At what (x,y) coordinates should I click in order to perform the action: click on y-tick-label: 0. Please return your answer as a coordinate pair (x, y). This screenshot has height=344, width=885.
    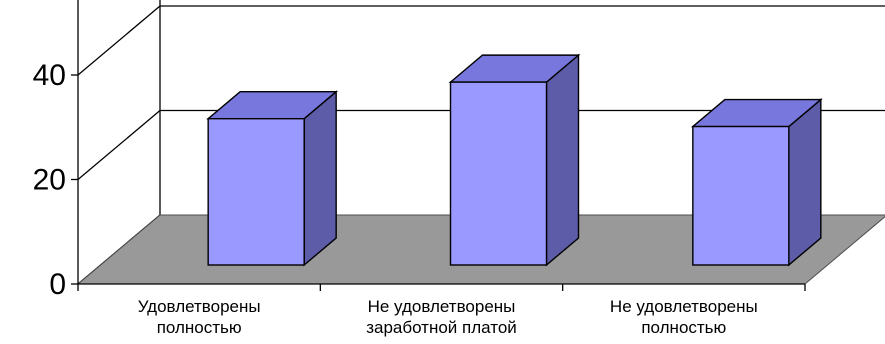
    Looking at the image, I should click on (57, 284).